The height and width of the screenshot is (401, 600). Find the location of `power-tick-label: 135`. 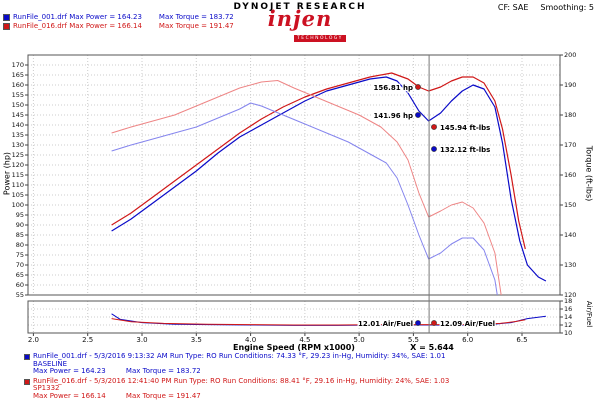

power-tick-label: 135 is located at coordinates (18, 135).